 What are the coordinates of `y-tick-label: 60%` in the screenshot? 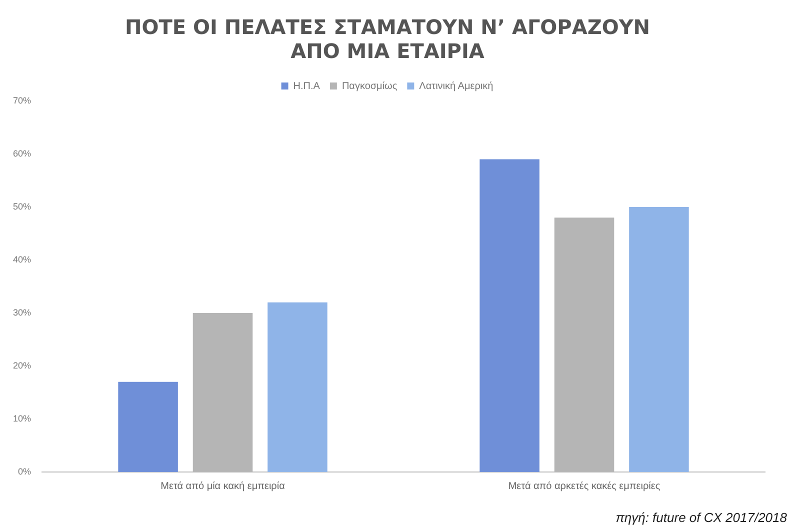 It's located at (22, 153).